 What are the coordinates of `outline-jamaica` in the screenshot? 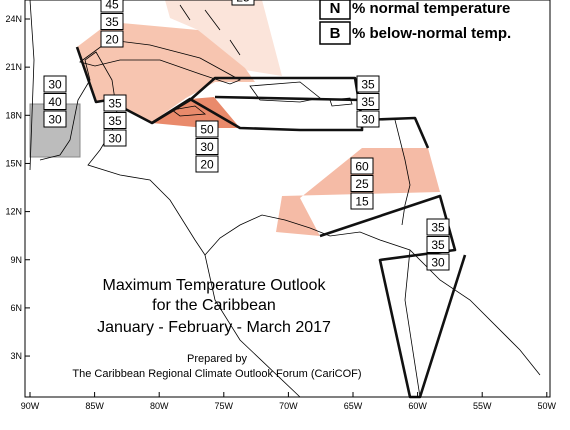 It's located at (257, 114).